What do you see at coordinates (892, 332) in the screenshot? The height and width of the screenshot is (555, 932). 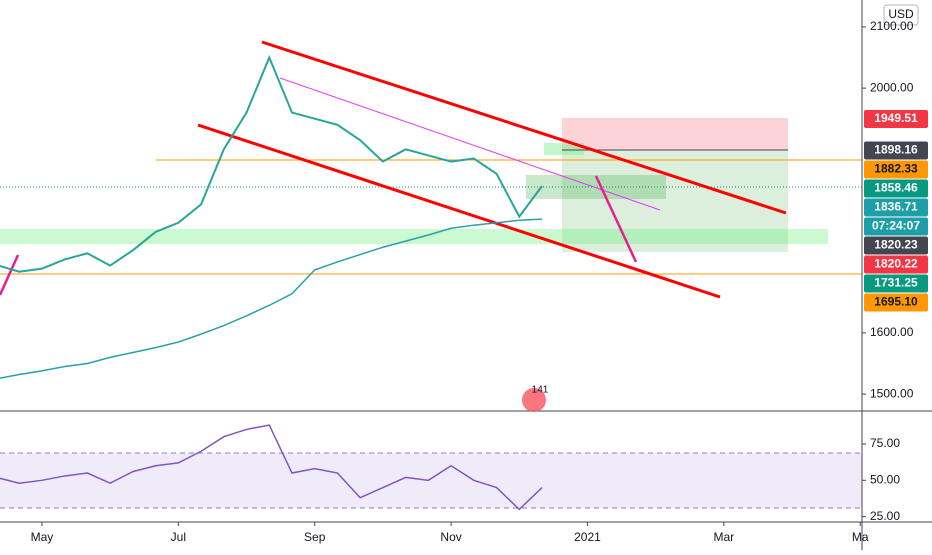 I see `y-tick-label: 1600.00` at bounding box center [892, 332].